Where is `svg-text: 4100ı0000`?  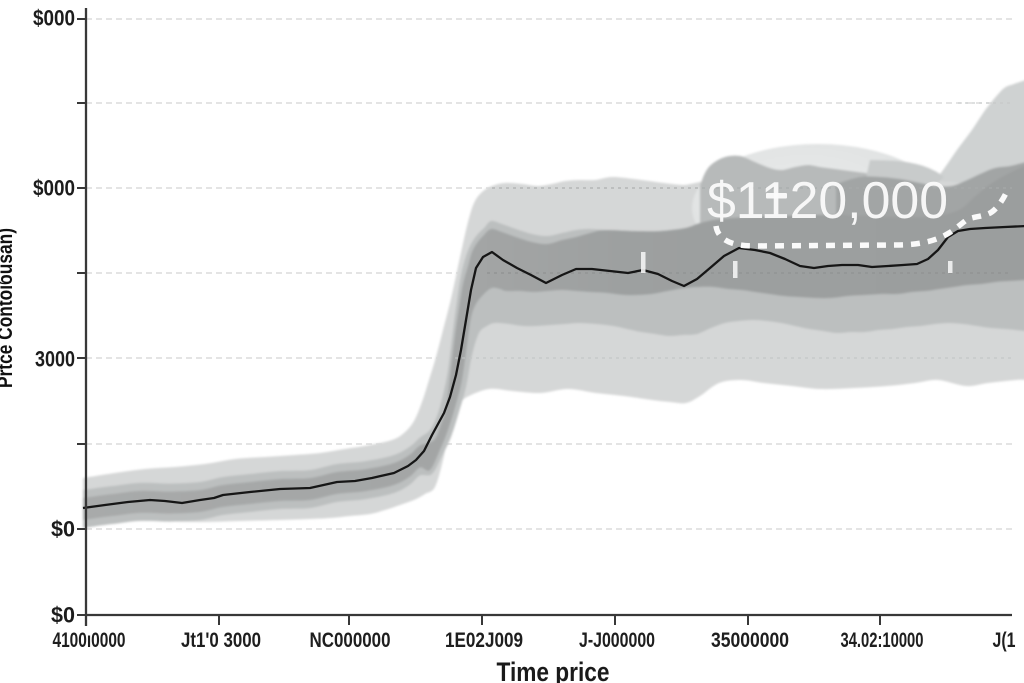 svg-text: 4100ı0000 is located at coordinates (89, 640).